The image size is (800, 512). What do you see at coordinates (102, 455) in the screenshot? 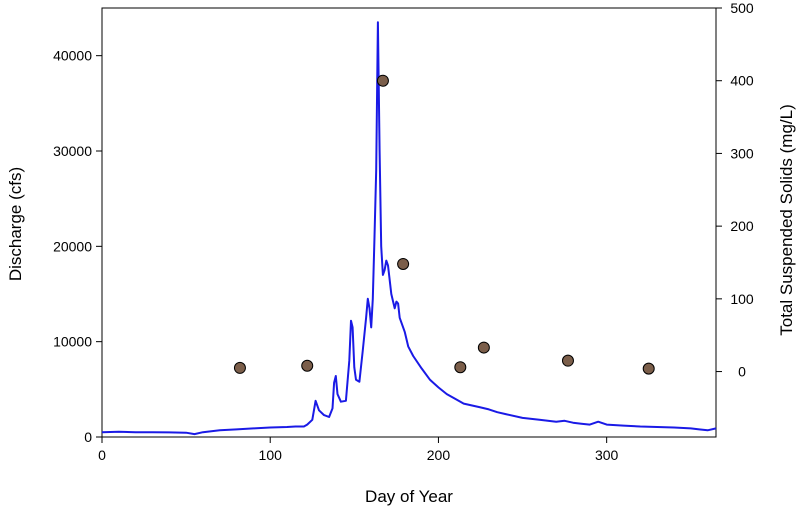
I see `x-tick-label: 0` at bounding box center [102, 455].